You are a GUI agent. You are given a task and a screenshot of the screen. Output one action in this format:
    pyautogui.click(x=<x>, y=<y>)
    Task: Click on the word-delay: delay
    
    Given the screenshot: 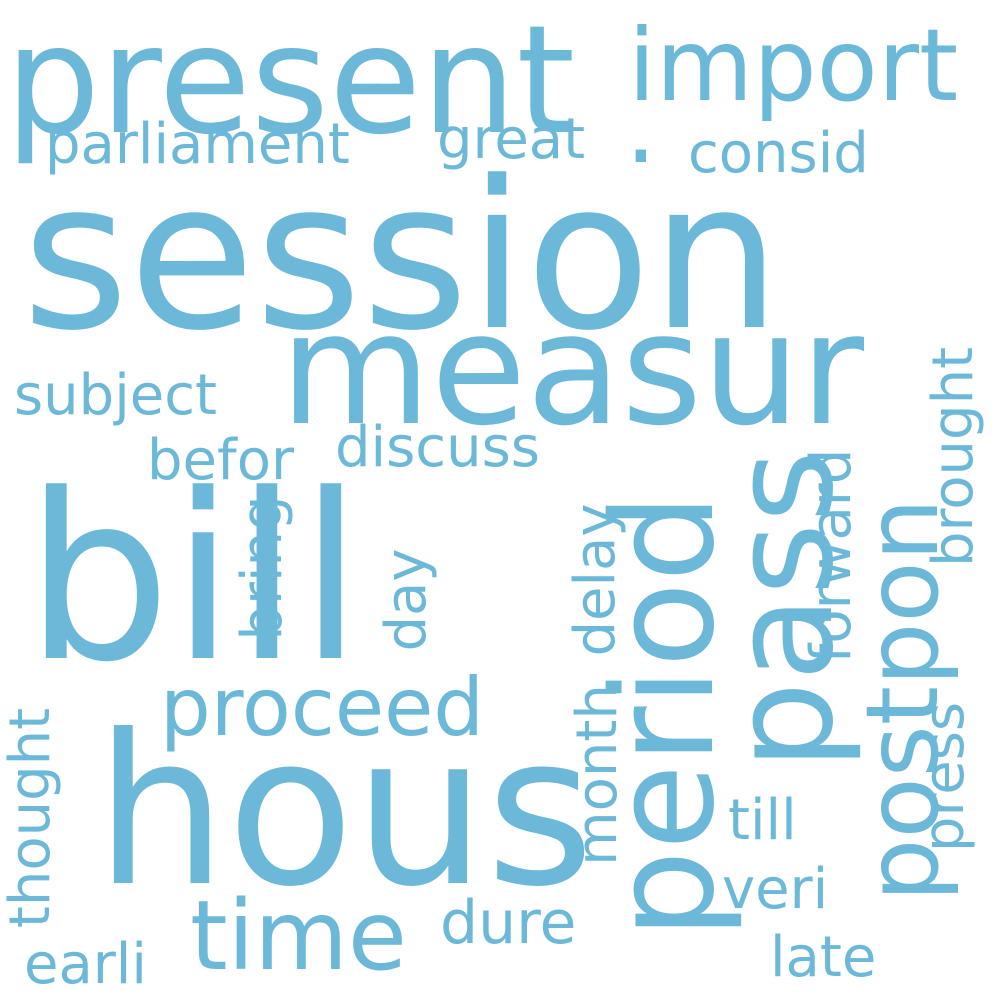 What is the action you would take?
    pyautogui.click(x=595, y=580)
    